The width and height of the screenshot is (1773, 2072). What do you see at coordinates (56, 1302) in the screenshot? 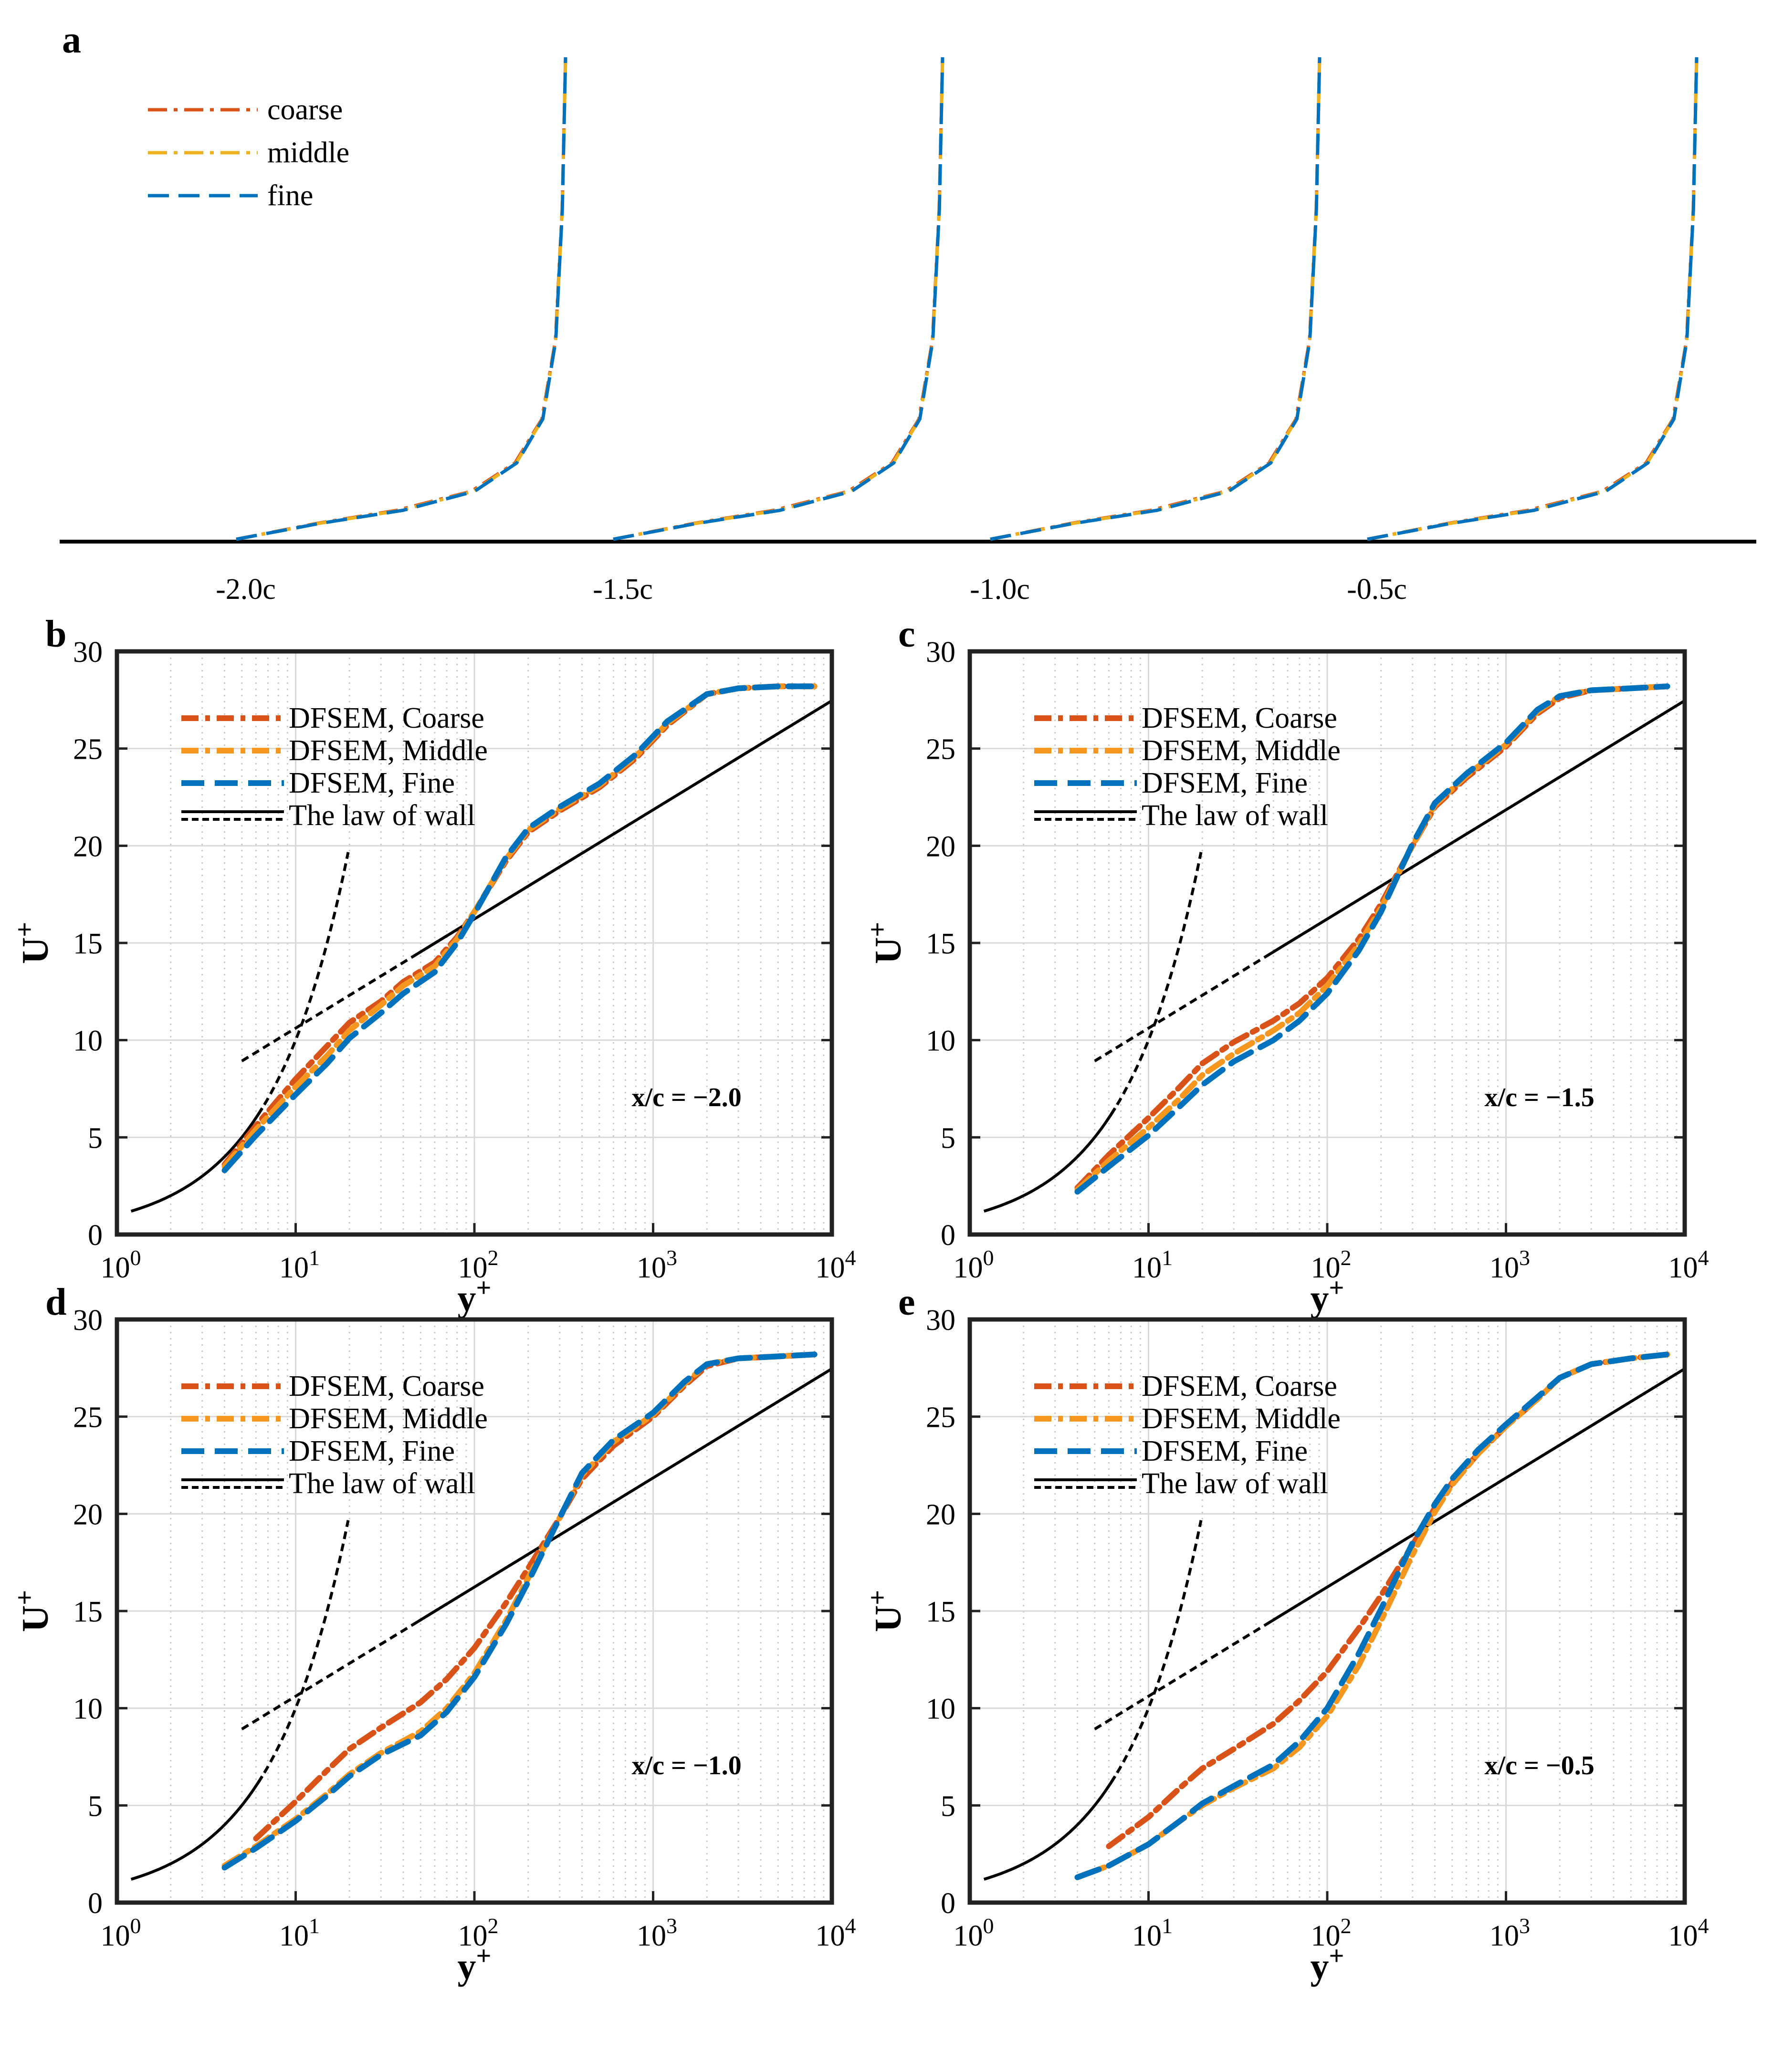
I see `panel-label-d: d` at bounding box center [56, 1302].